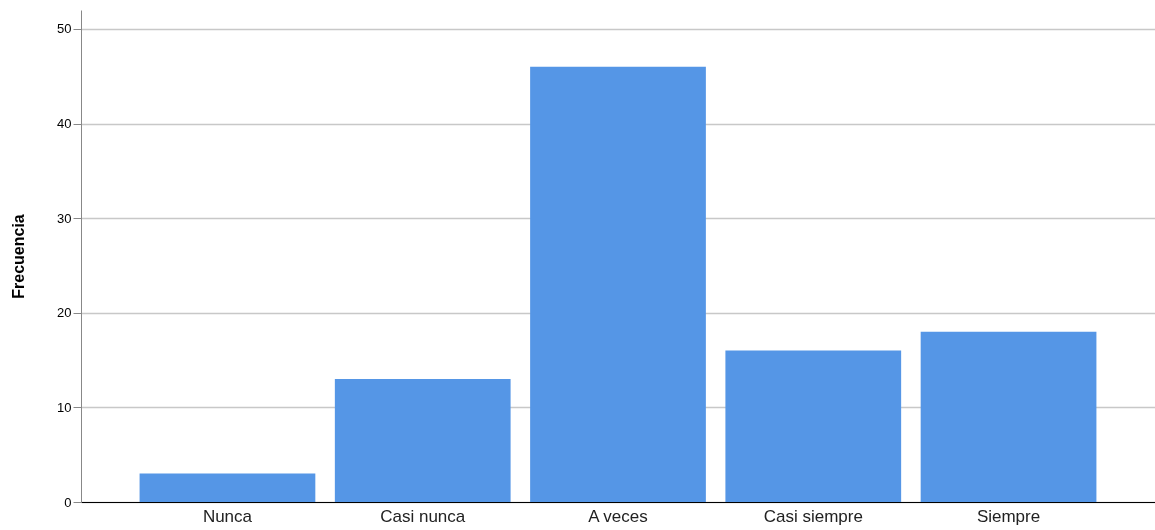 The height and width of the screenshot is (530, 1155). Describe the element at coordinates (64, 124) in the screenshot. I see `y-tick-label: 40` at that location.